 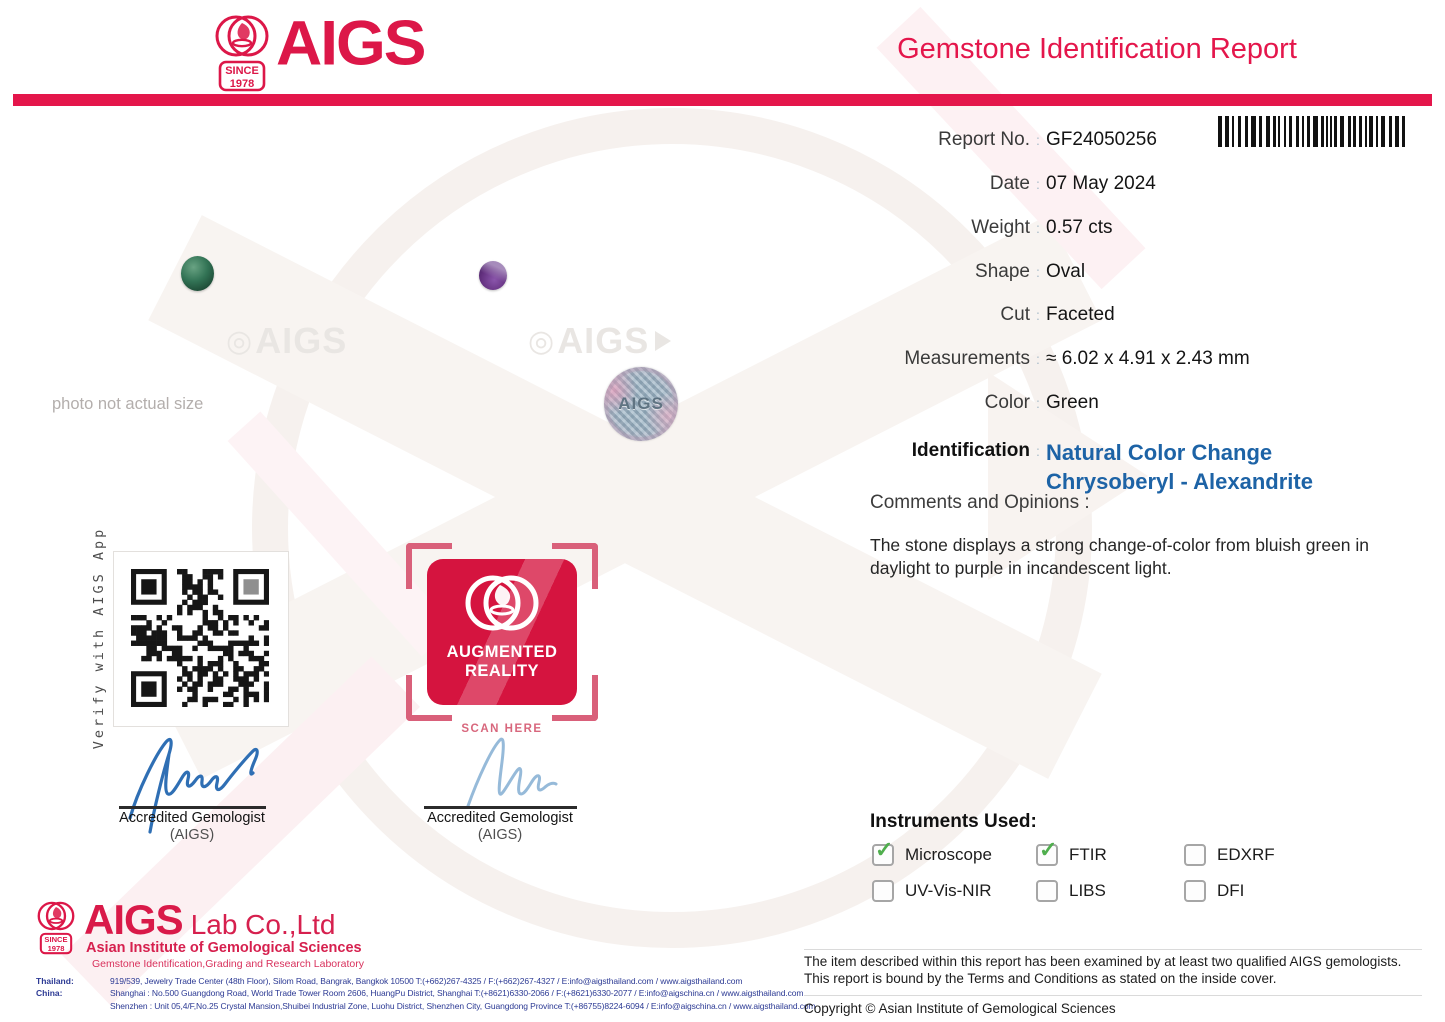 What do you see at coordinates (1066, 271) in the screenshot?
I see `field-value: Oval` at bounding box center [1066, 271].